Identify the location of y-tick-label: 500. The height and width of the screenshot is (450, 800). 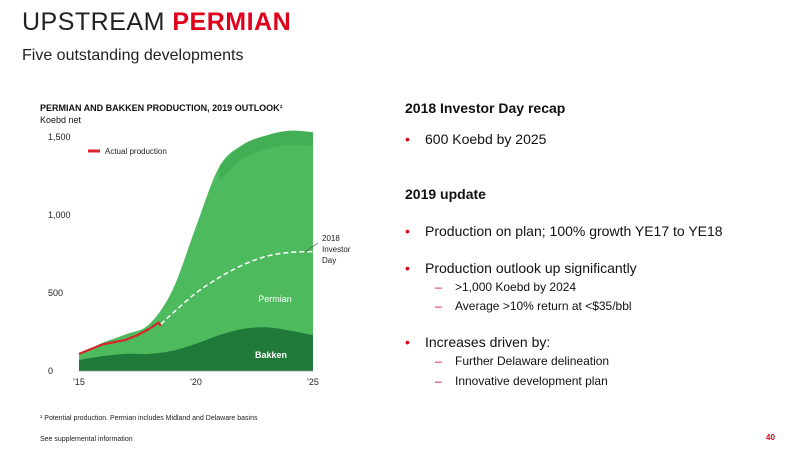
(55, 293).